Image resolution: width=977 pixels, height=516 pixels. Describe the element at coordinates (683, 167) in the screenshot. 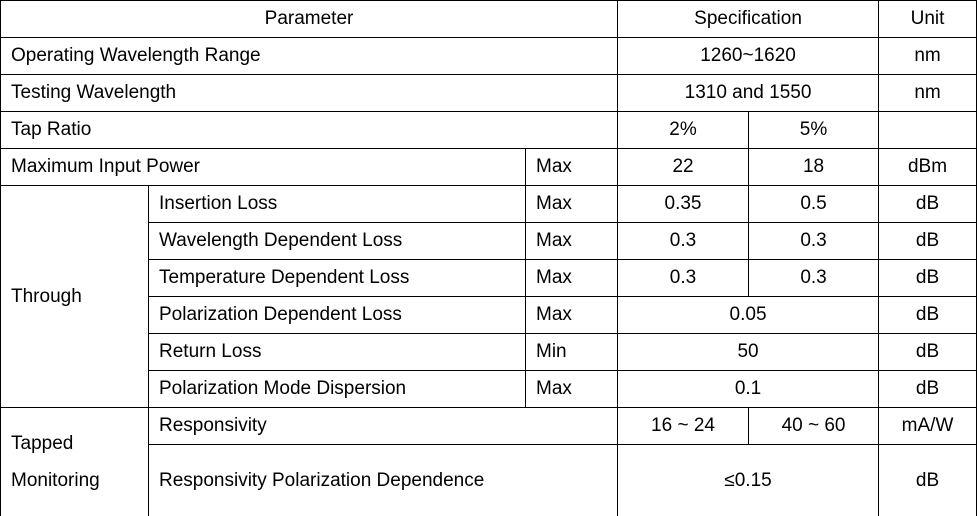

I see `cell: 22` at that location.